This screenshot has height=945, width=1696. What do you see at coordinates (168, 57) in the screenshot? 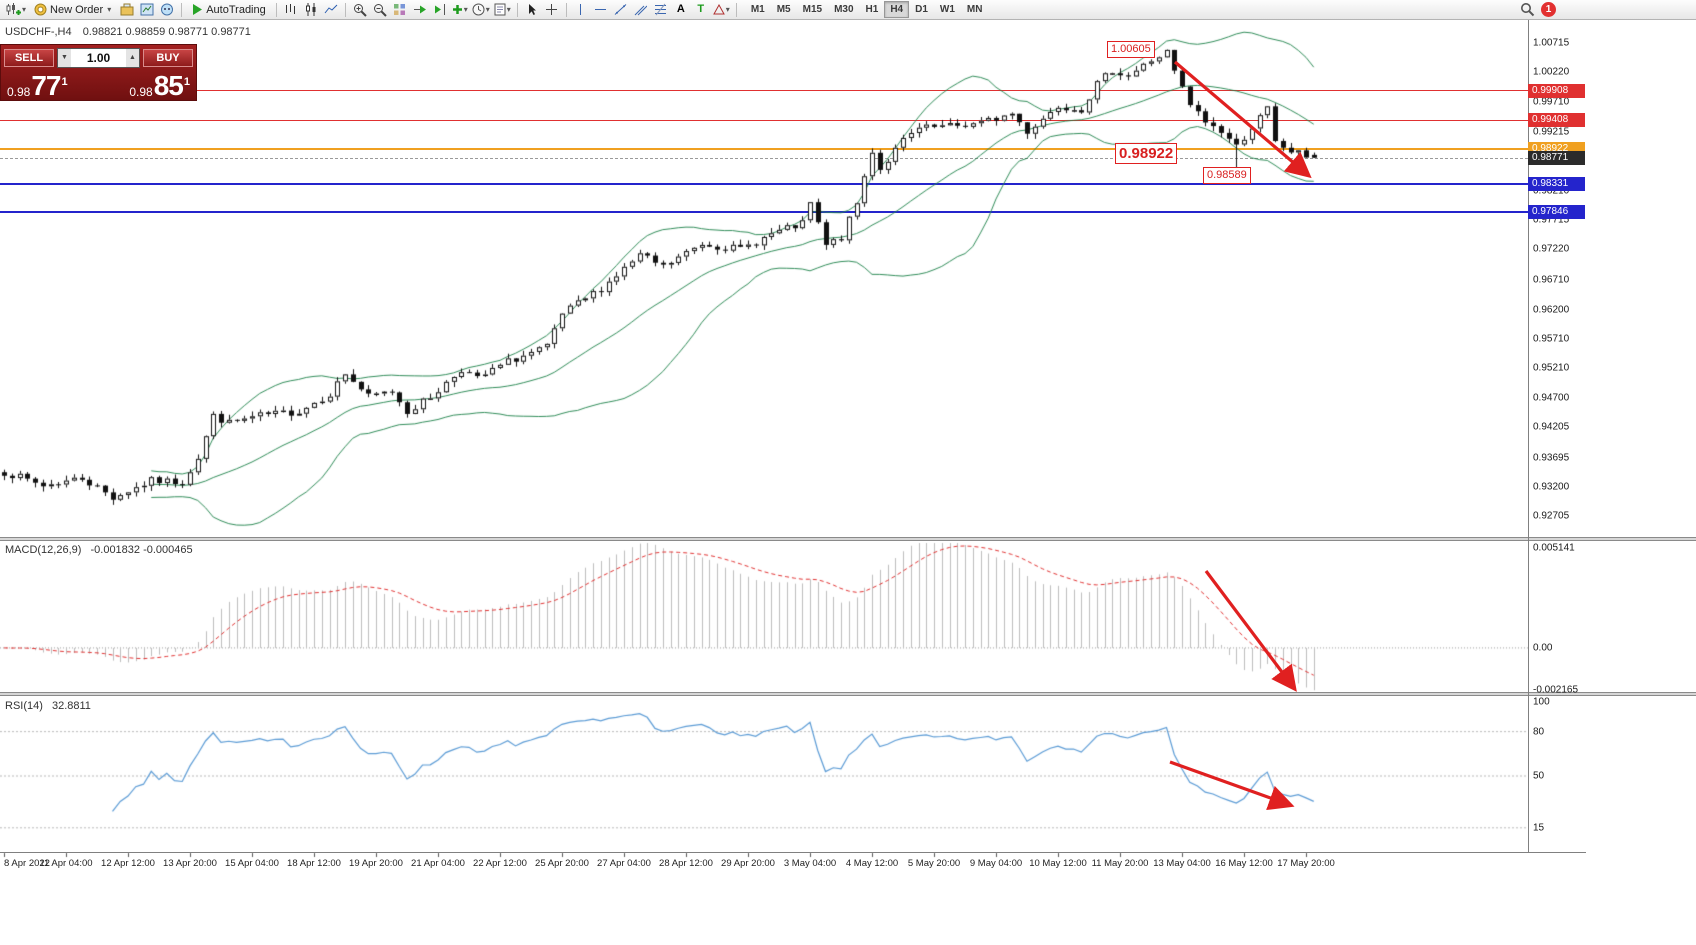
I see `buy-button: BUY` at bounding box center [168, 57].